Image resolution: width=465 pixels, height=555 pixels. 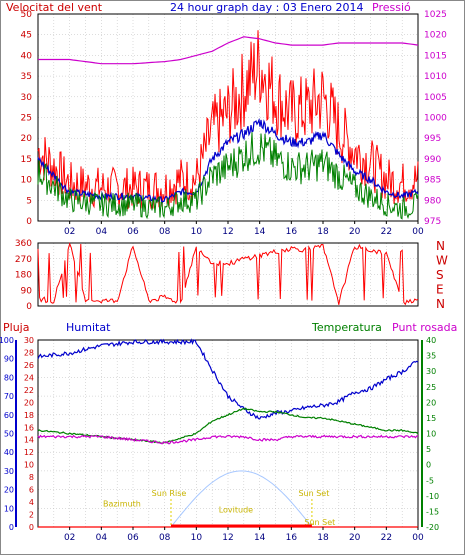 What do you see at coordinates (323, 538) in the screenshot?
I see `x-tick-label: 18` at bounding box center [323, 538].